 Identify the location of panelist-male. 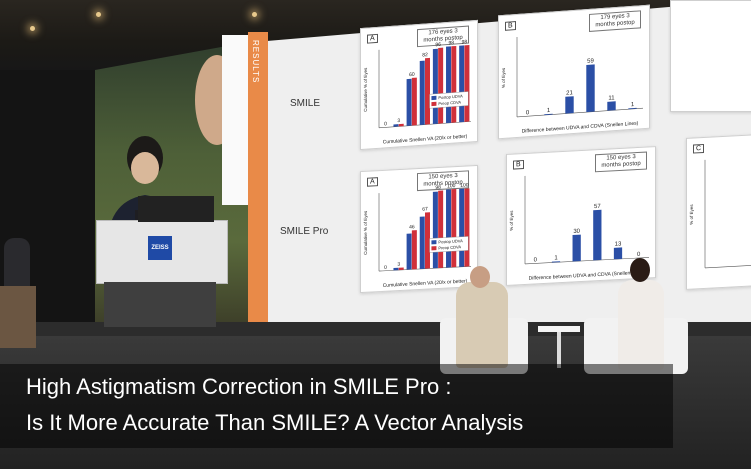
(482, 325).